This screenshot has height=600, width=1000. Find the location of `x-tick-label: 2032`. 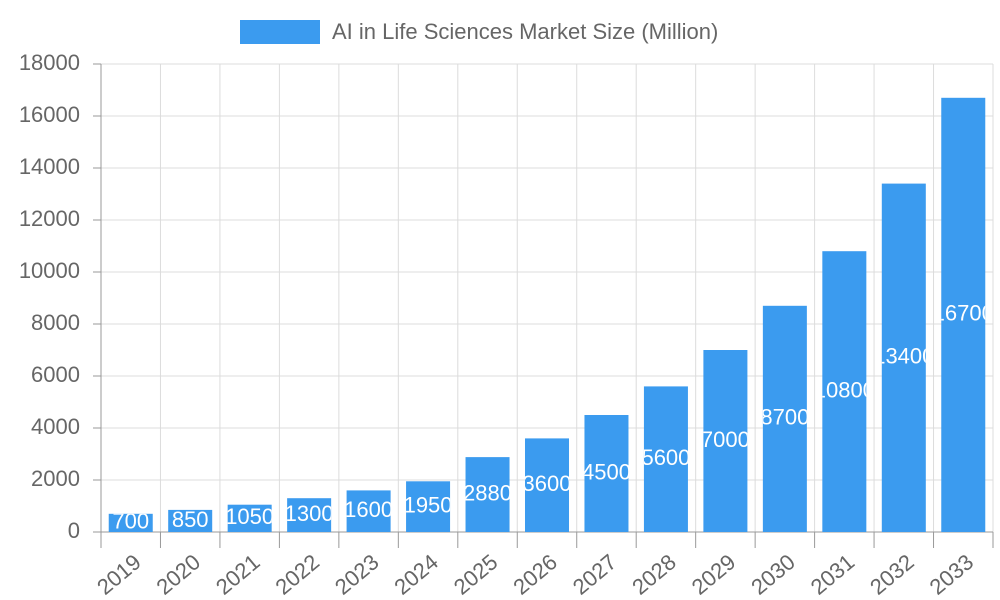

x-tick-label: 2032 is located at coordinates (892, 574).